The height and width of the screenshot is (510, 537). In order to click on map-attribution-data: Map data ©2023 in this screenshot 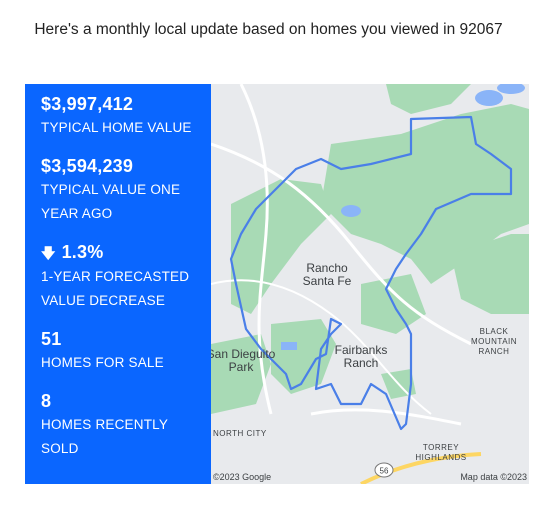, I will do `click(493, 477)`.